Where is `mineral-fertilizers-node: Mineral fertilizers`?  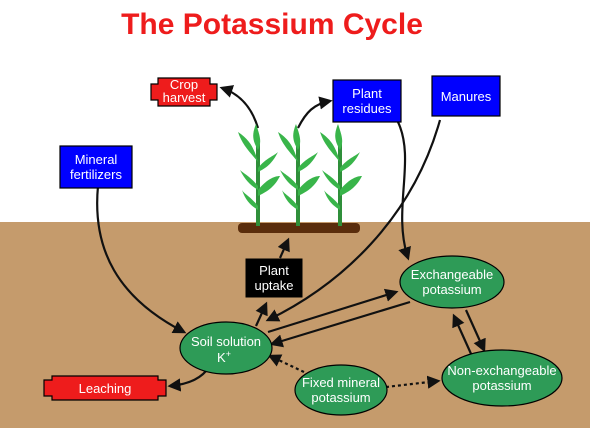
mineral-fertilizers-node: Mineral fertilizers is located at coordinates (96, 167).